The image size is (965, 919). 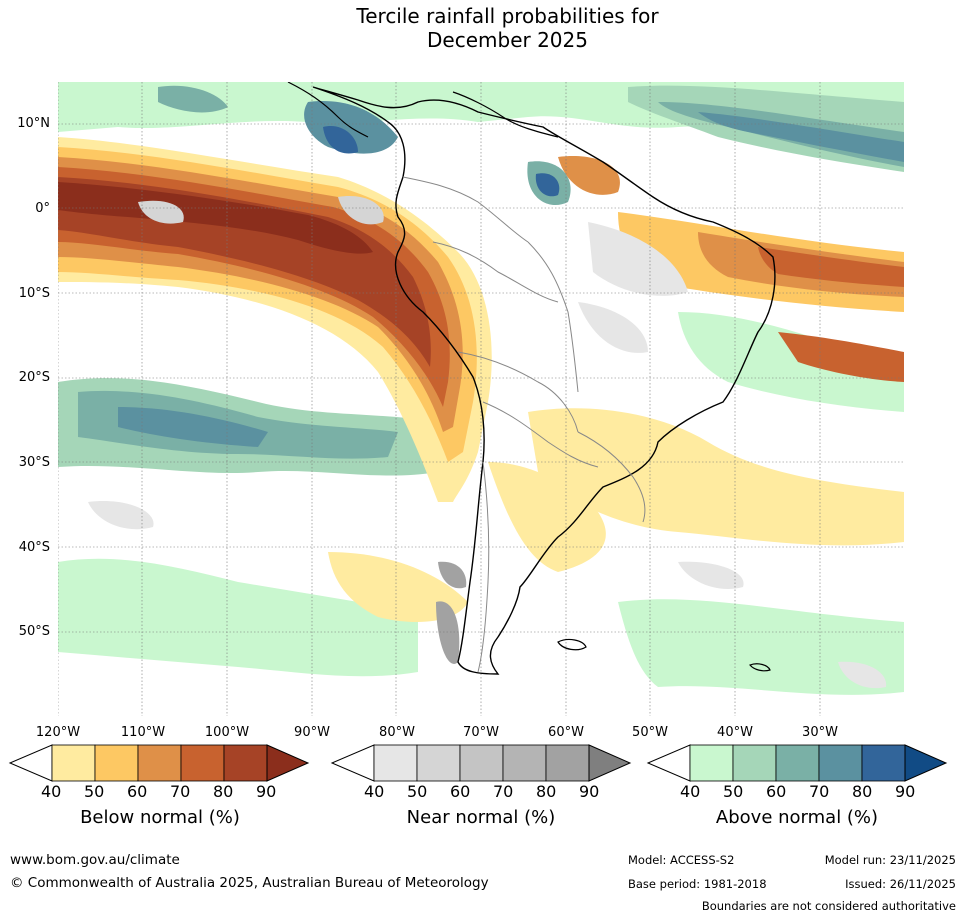 I want to click on footer-model: Model: ACCESS-S2, so click(x=681, y=860).